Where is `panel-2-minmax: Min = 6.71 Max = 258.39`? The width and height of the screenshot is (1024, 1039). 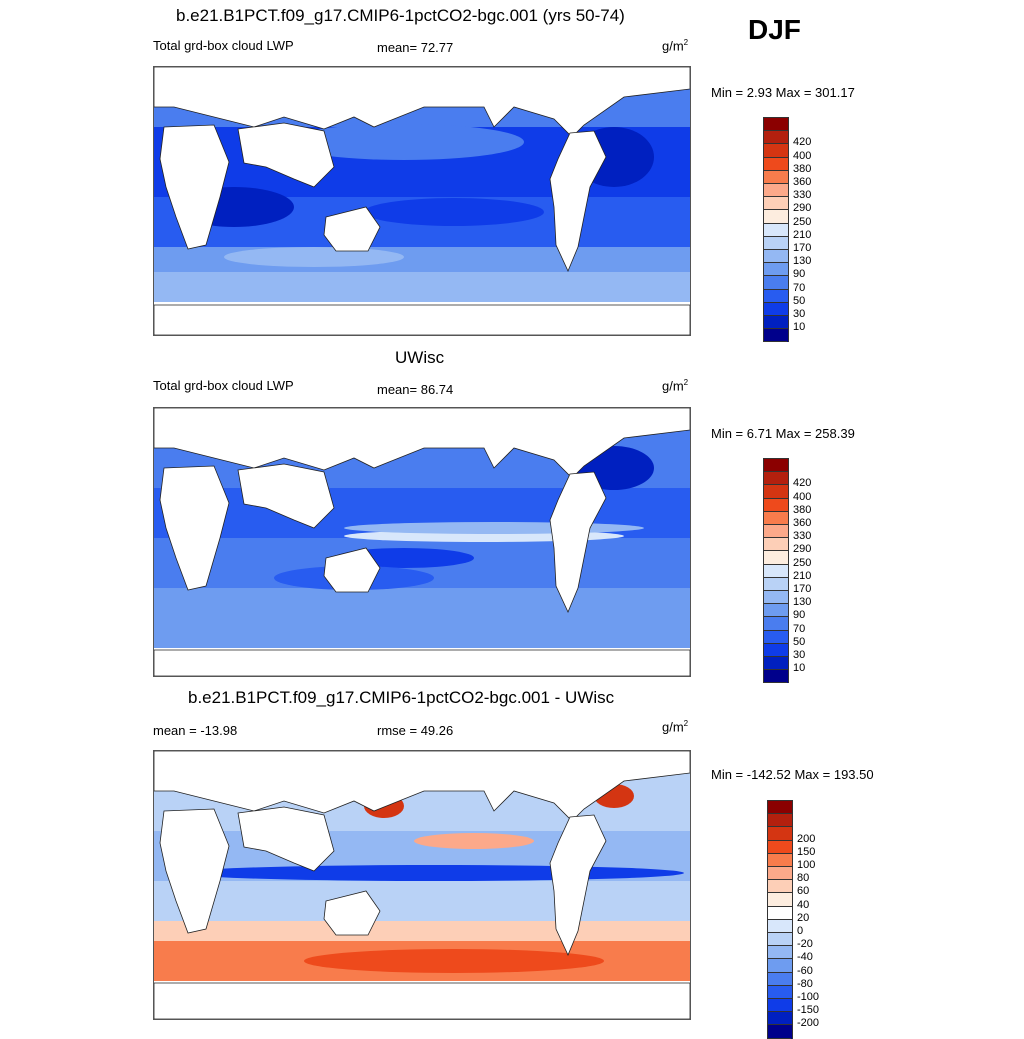
panel-2-minmax: Min = 6.71 Max = 258.39 is located at coordinates (783, 433).